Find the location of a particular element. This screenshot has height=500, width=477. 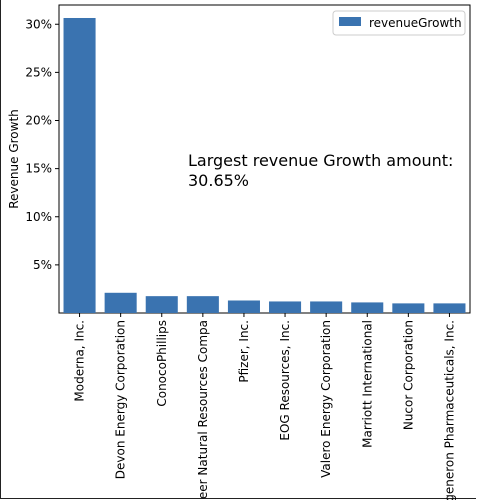

y-tick-label: 25% is located at coordinates (38, 72).